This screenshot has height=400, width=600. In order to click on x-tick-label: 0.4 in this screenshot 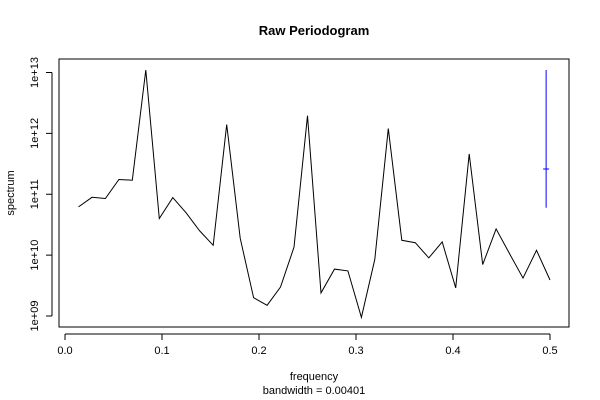, I will do `click(452, 351)`.